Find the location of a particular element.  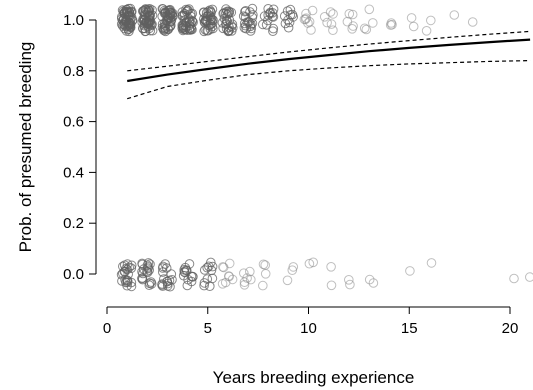

y-tick-label: 0.6 is located at coordinates (73, 122).